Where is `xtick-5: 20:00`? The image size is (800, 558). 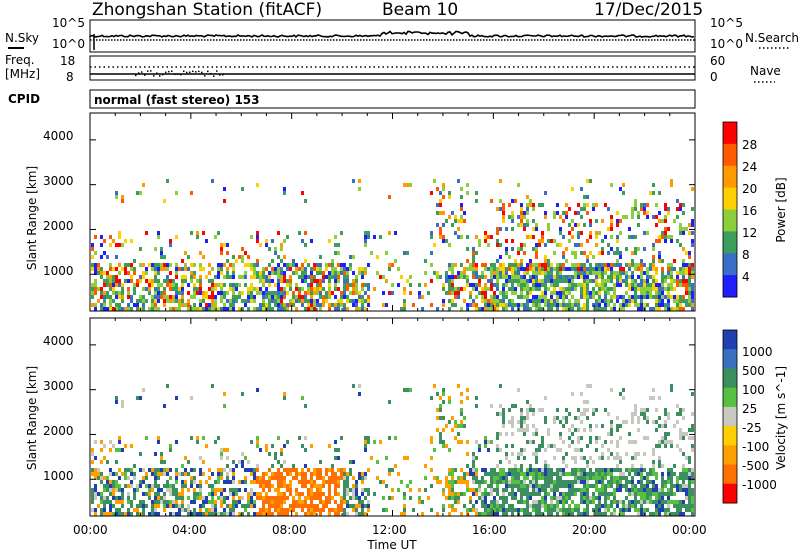
xtick-5: 20:00 is located at coordinates (589, 530).